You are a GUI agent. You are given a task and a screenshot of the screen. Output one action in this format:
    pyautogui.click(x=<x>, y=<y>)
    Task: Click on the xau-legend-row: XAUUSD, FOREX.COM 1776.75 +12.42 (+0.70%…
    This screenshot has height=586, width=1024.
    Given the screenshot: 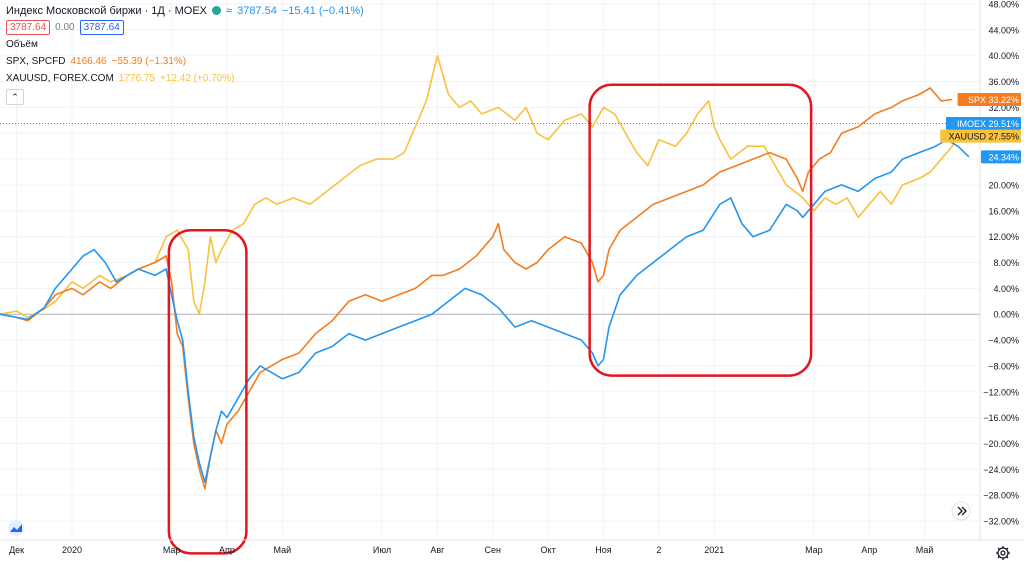 What is the action you would take?
    pyautogui.click(x=185, y=78)
    